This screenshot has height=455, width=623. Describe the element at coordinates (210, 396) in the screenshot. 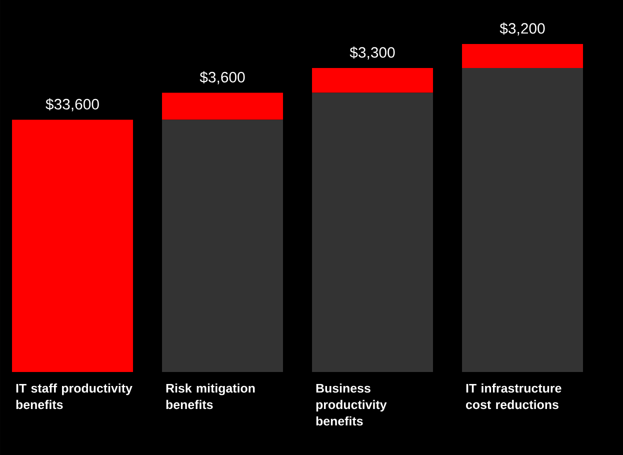

I see `x-tick-label: Risk mitigation benefits` at that location.